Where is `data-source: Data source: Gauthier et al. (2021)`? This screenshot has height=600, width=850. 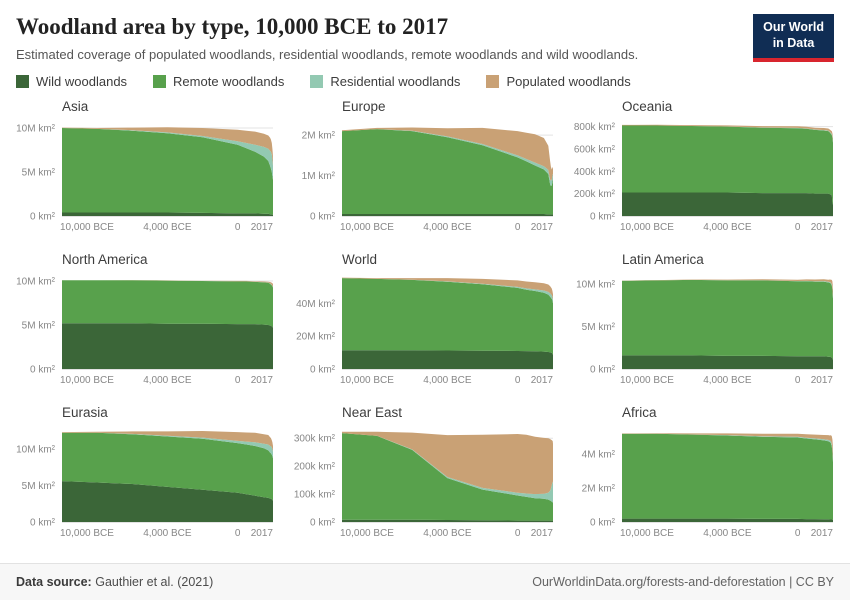 data-source: Data source: Gauthier et al. (2021) is located at coordinates (114, 582).